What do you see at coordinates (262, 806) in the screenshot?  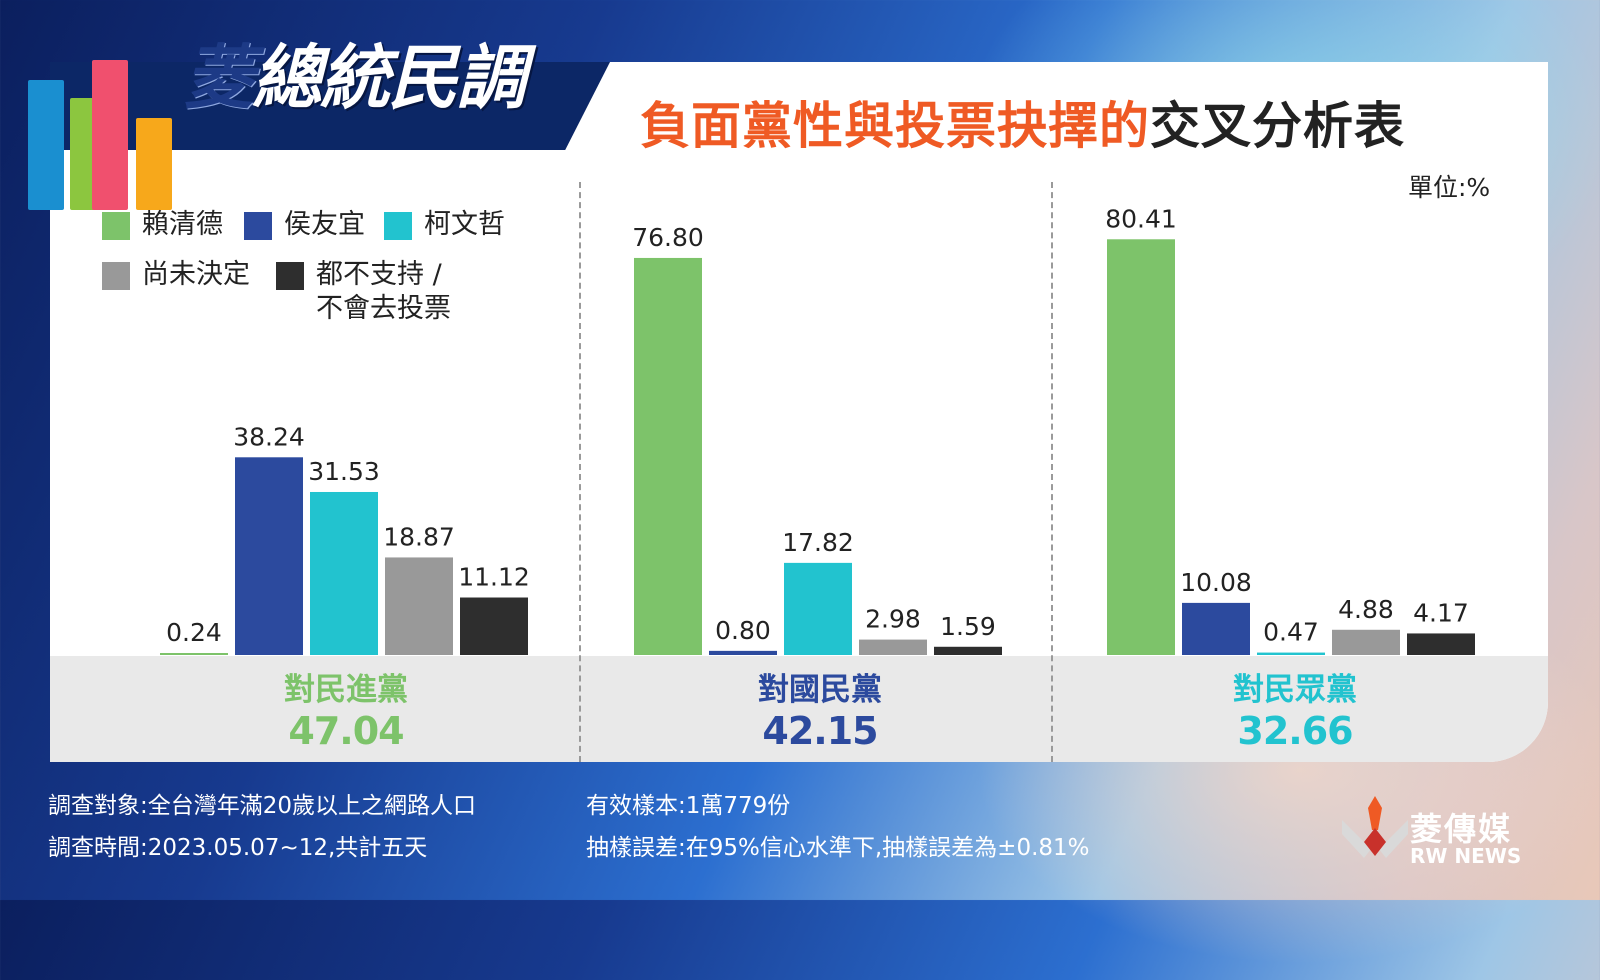 I see `footer-survey-target: 調查對象:全台灣年滿20歲以上之網路人口` at bounding box center [262, 806].